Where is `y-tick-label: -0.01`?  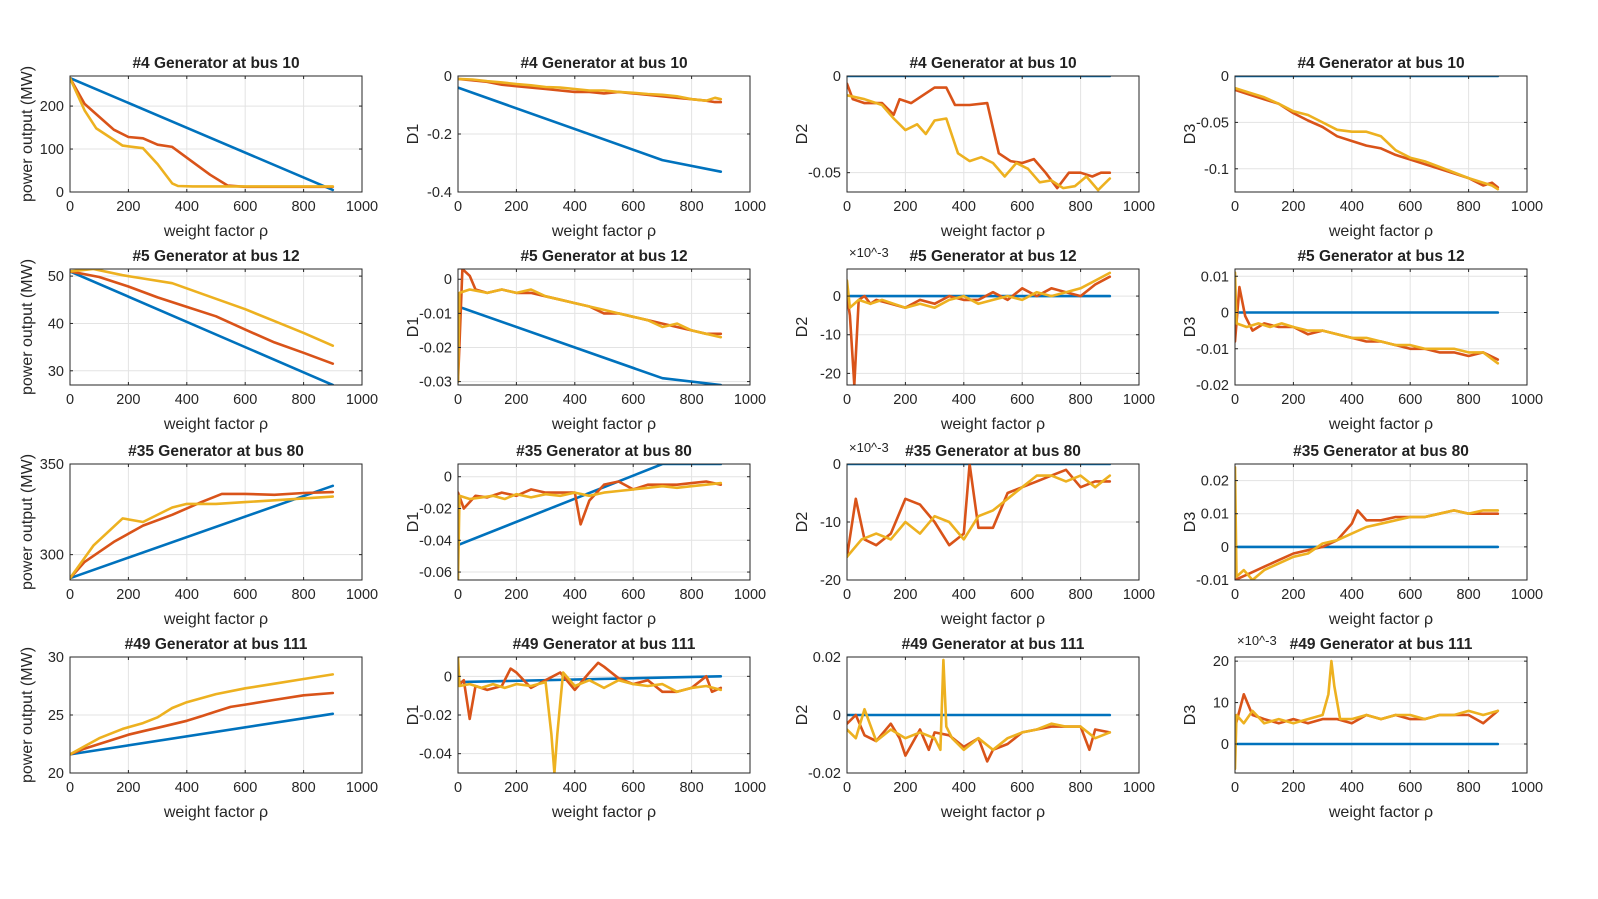
y-tick-label: -0.01 is located at coordinates (1212, 350).